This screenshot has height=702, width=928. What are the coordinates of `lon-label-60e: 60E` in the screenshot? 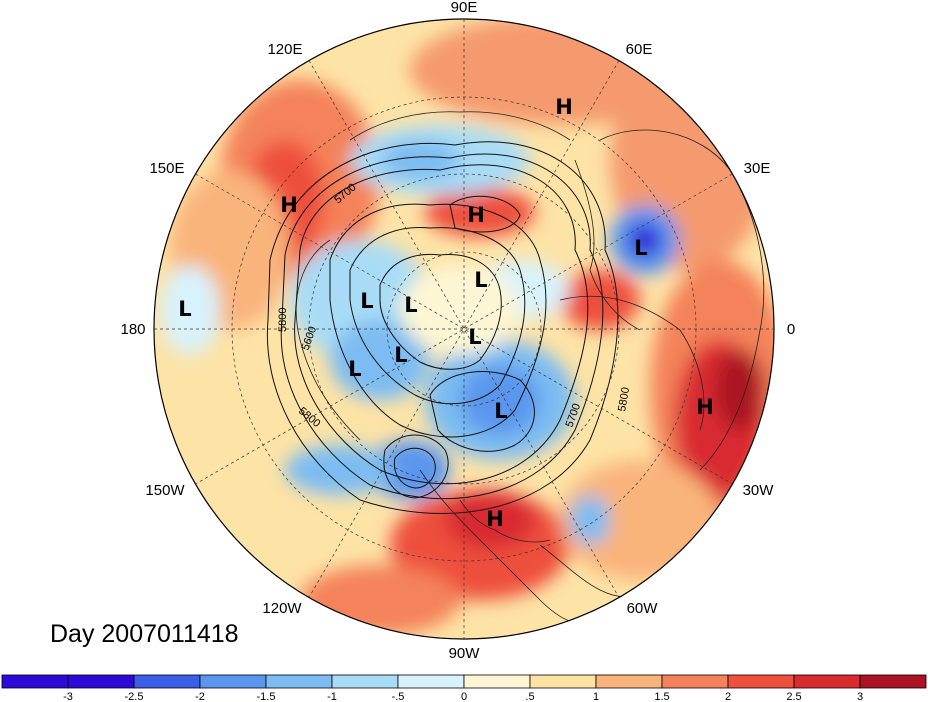 It's located at (639, 49).